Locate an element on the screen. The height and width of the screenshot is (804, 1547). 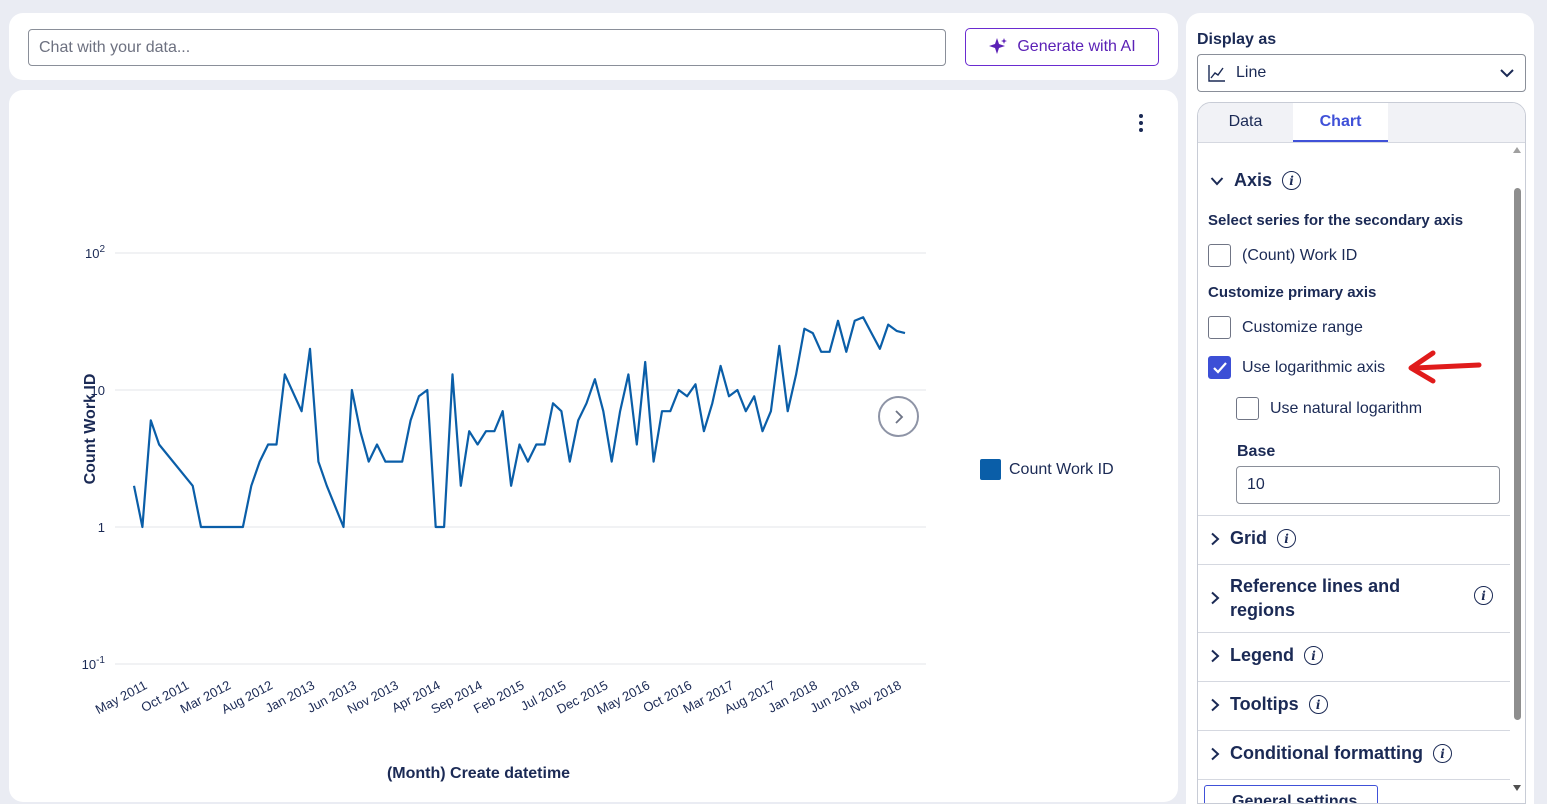
general-settings-button: General settings is located at coordinates (1291, 794).